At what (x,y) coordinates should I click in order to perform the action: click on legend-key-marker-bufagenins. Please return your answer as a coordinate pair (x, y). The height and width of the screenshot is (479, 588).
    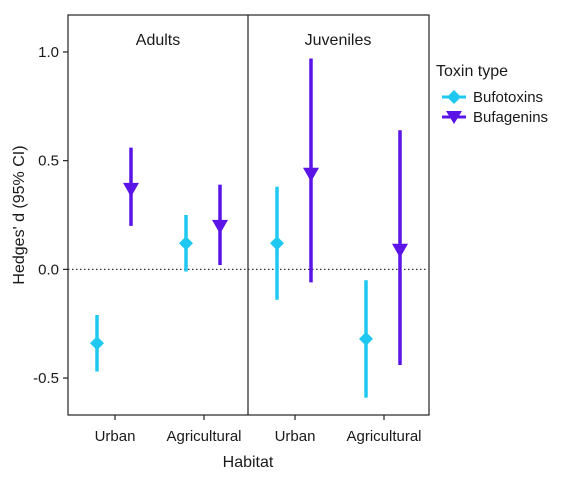
    Looking at the image, I should click on (454, 117).